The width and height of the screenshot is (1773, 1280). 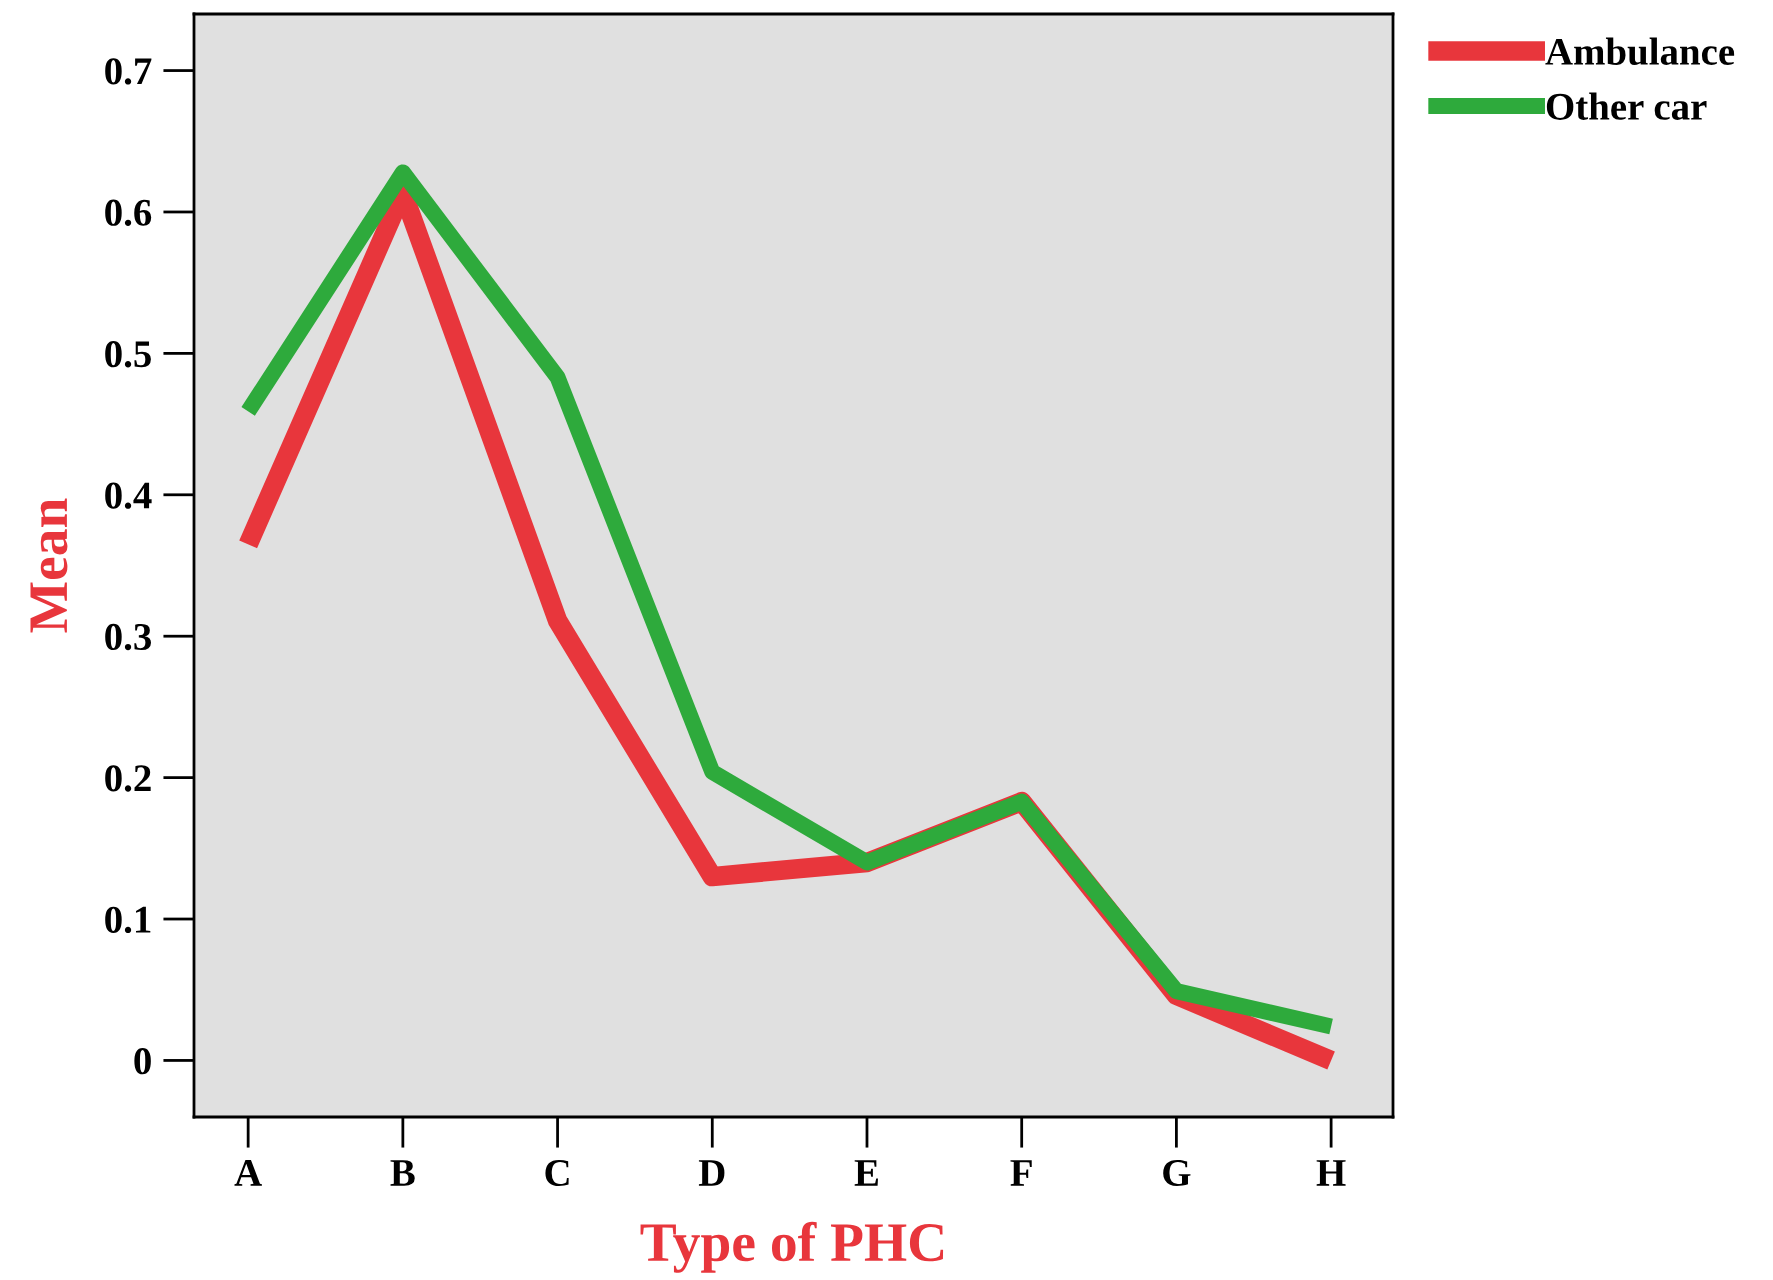 What do you see at coordinates (792, 1247) in the screenshot?
I see `x-axis-title: Type of PHC` at bounding box center [792, 1247].